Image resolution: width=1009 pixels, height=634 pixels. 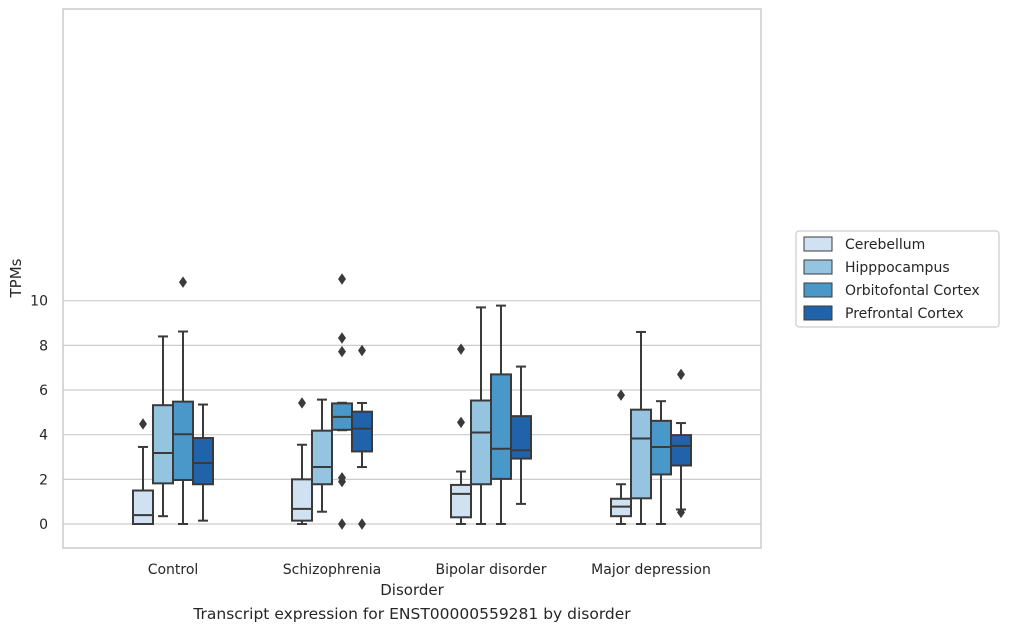 What do you see at coordinates (412, 590) in the screenshot?
I see `x-axis-title: Disorder` at bounding box center [412, 590].